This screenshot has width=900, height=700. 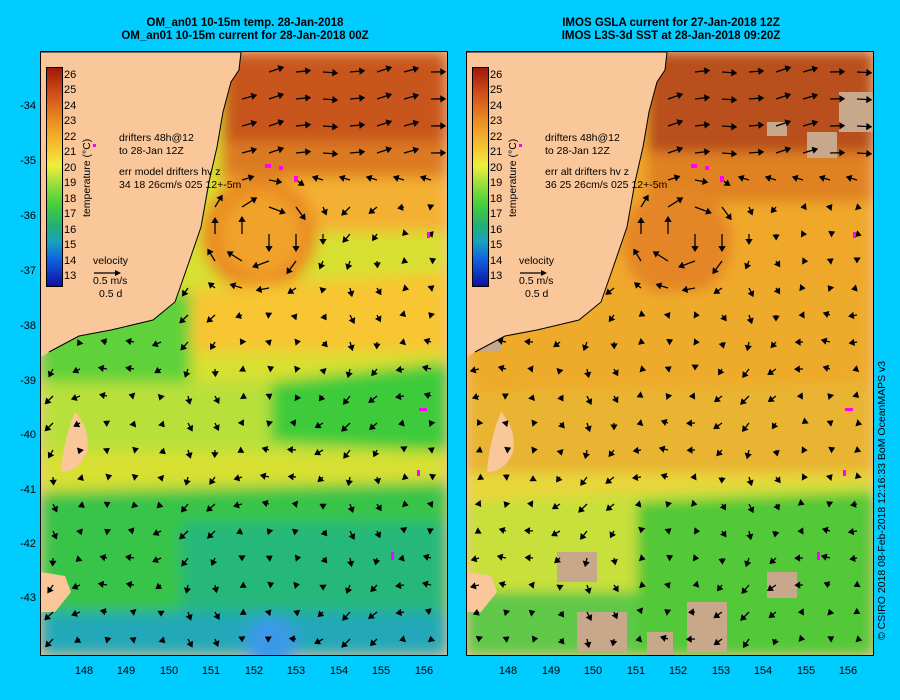 What do you see at coordinates (496, 168) in the screenshot?
I see `colorbar-tick: 20` at bounding box center [496, 168].